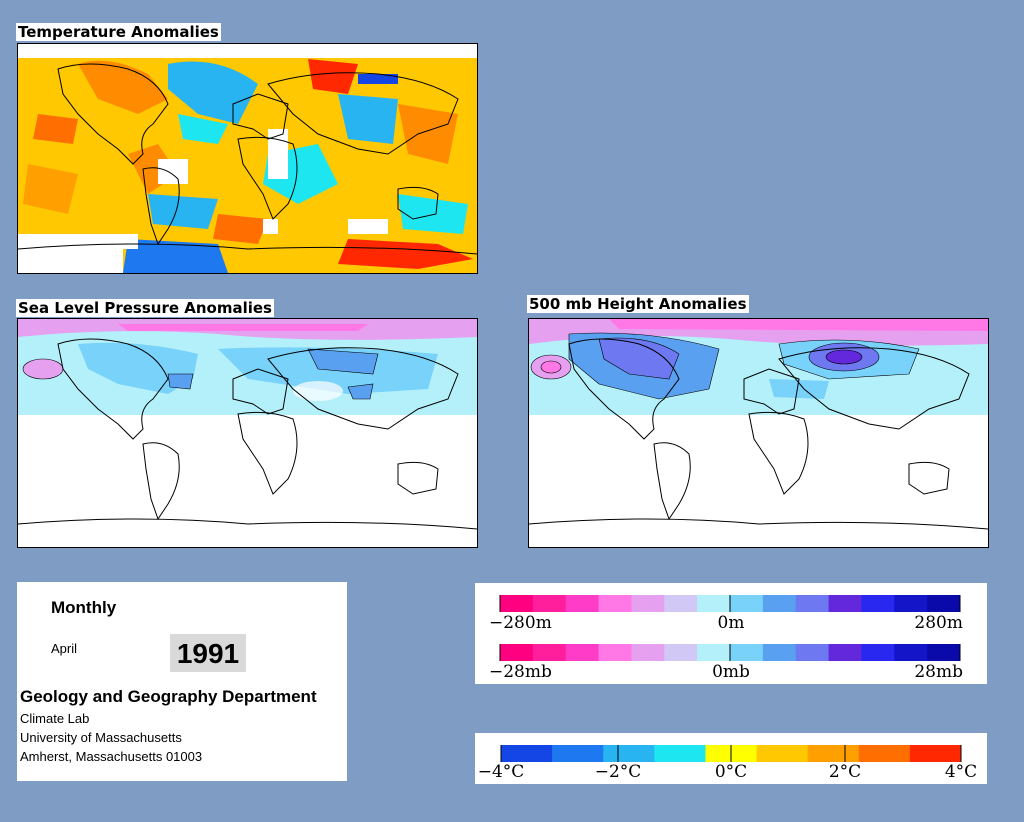 The image size is (1024, 822). Describe the element at coordinates (203, 201) in the screenshot. I see `temperature-missing-data` at that location.